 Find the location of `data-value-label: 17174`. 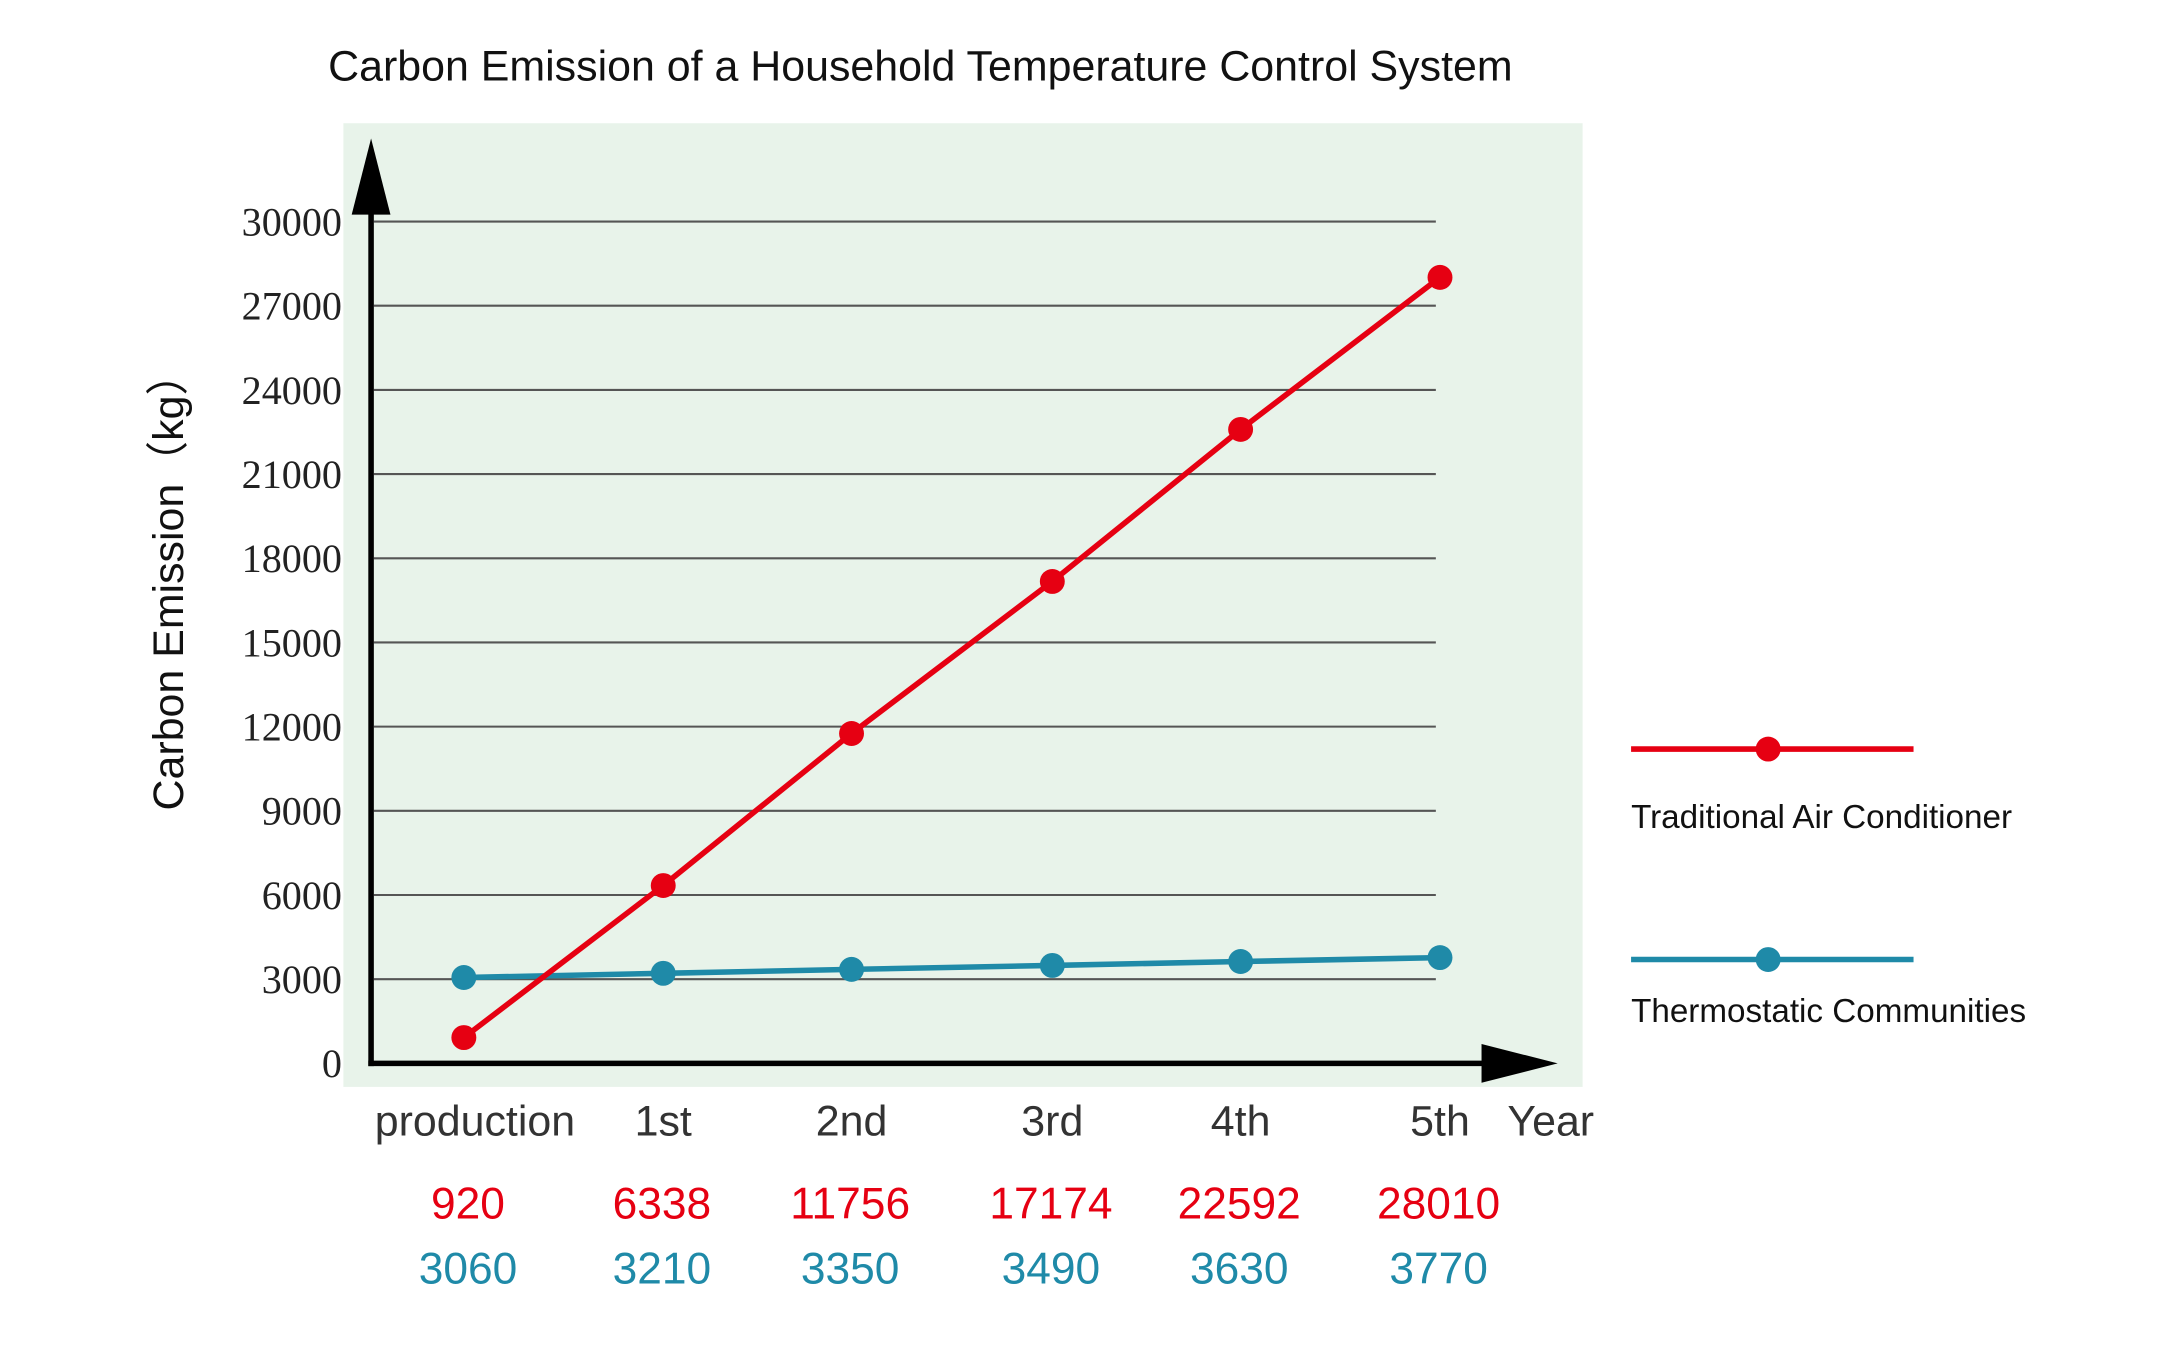

data-value-label: 17174 is located at coordinates (1050, 1203).